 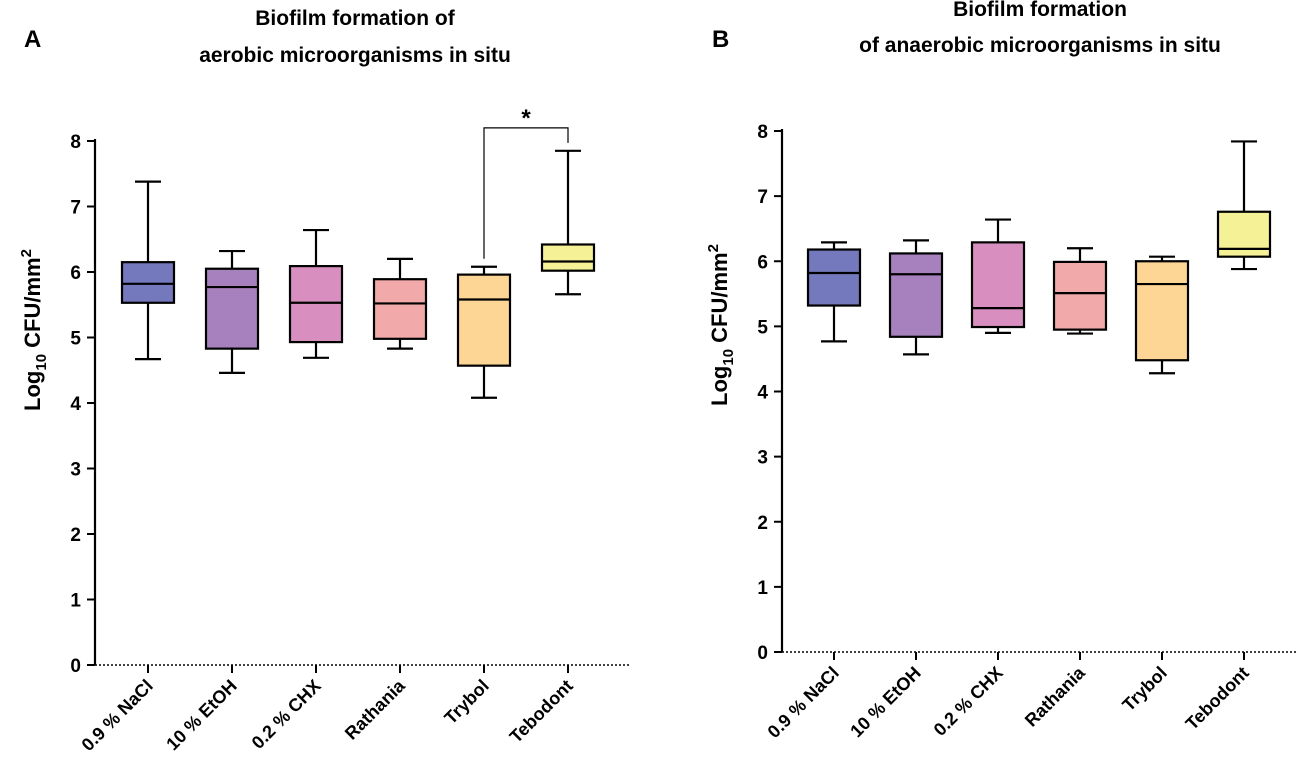 I want to click on panel-a-y-axis-label: Log10 CFU/mm2, so click(x=34, y=330).